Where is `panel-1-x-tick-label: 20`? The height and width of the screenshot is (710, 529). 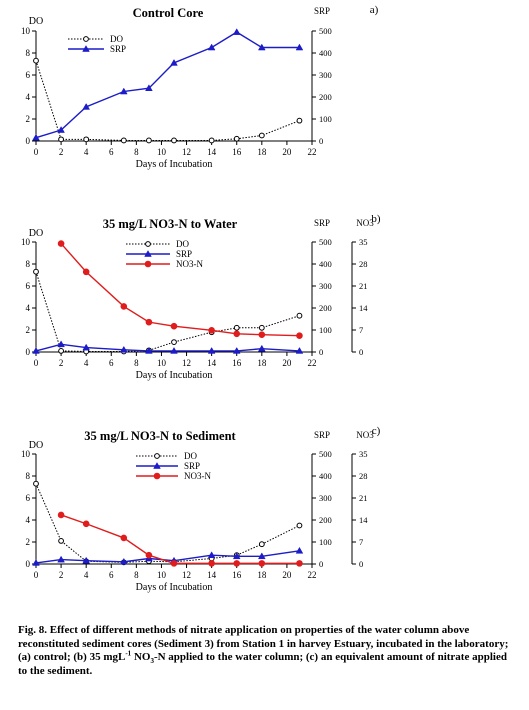 panel-1-x-tick-label: 20 is located at coordinates (287, 152).